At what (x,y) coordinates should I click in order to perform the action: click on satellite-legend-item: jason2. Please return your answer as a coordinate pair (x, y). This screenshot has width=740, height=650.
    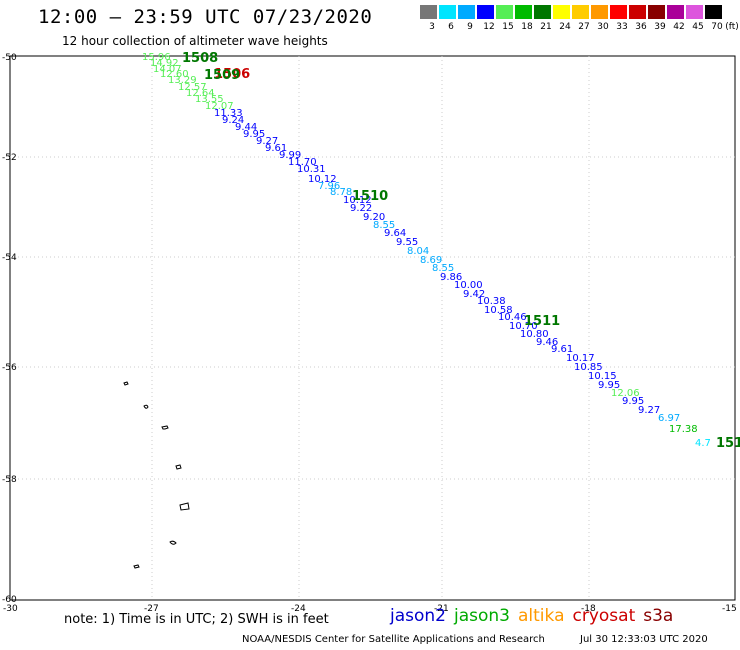
    Looking at the image, I should click on (418, 616).